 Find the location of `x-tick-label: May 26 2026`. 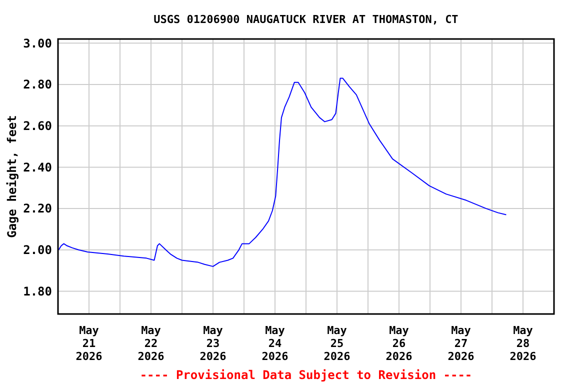

x-tick-label: May 26 2026 is located at coordinates (399, 343).